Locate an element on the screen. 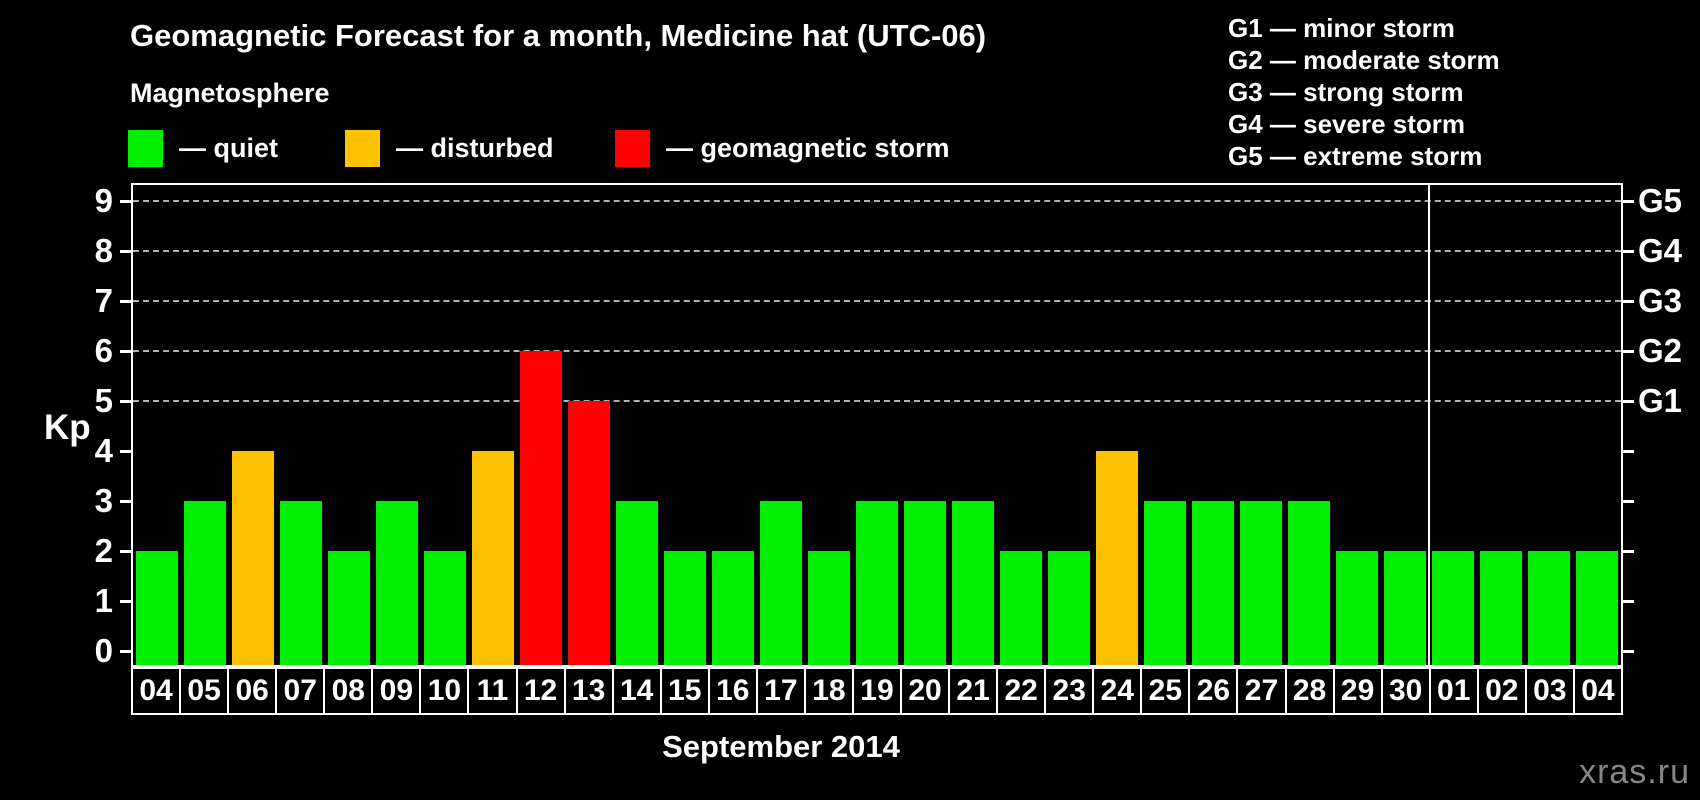  legend-title: Magnetosphere is located at coordinates (230, 93).